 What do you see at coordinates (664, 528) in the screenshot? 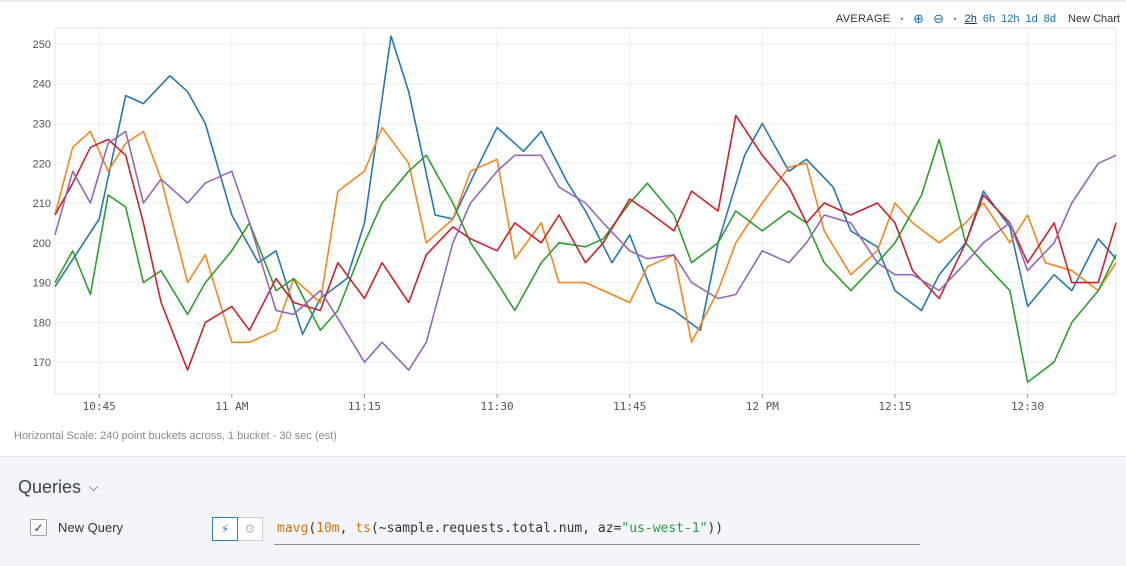
I see `expr-string: "us-west-1"` at bounding box center [664, 528].